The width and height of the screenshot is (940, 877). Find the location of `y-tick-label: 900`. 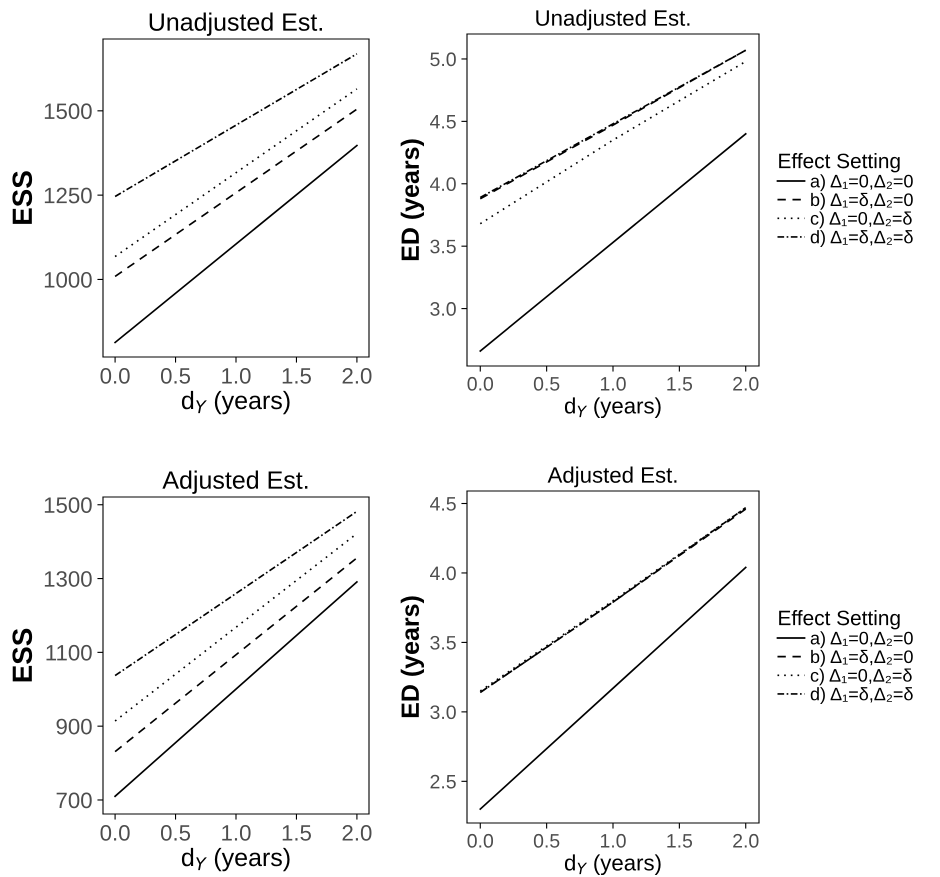

y-tick-label: 900 is located at coordinates (74, 726).